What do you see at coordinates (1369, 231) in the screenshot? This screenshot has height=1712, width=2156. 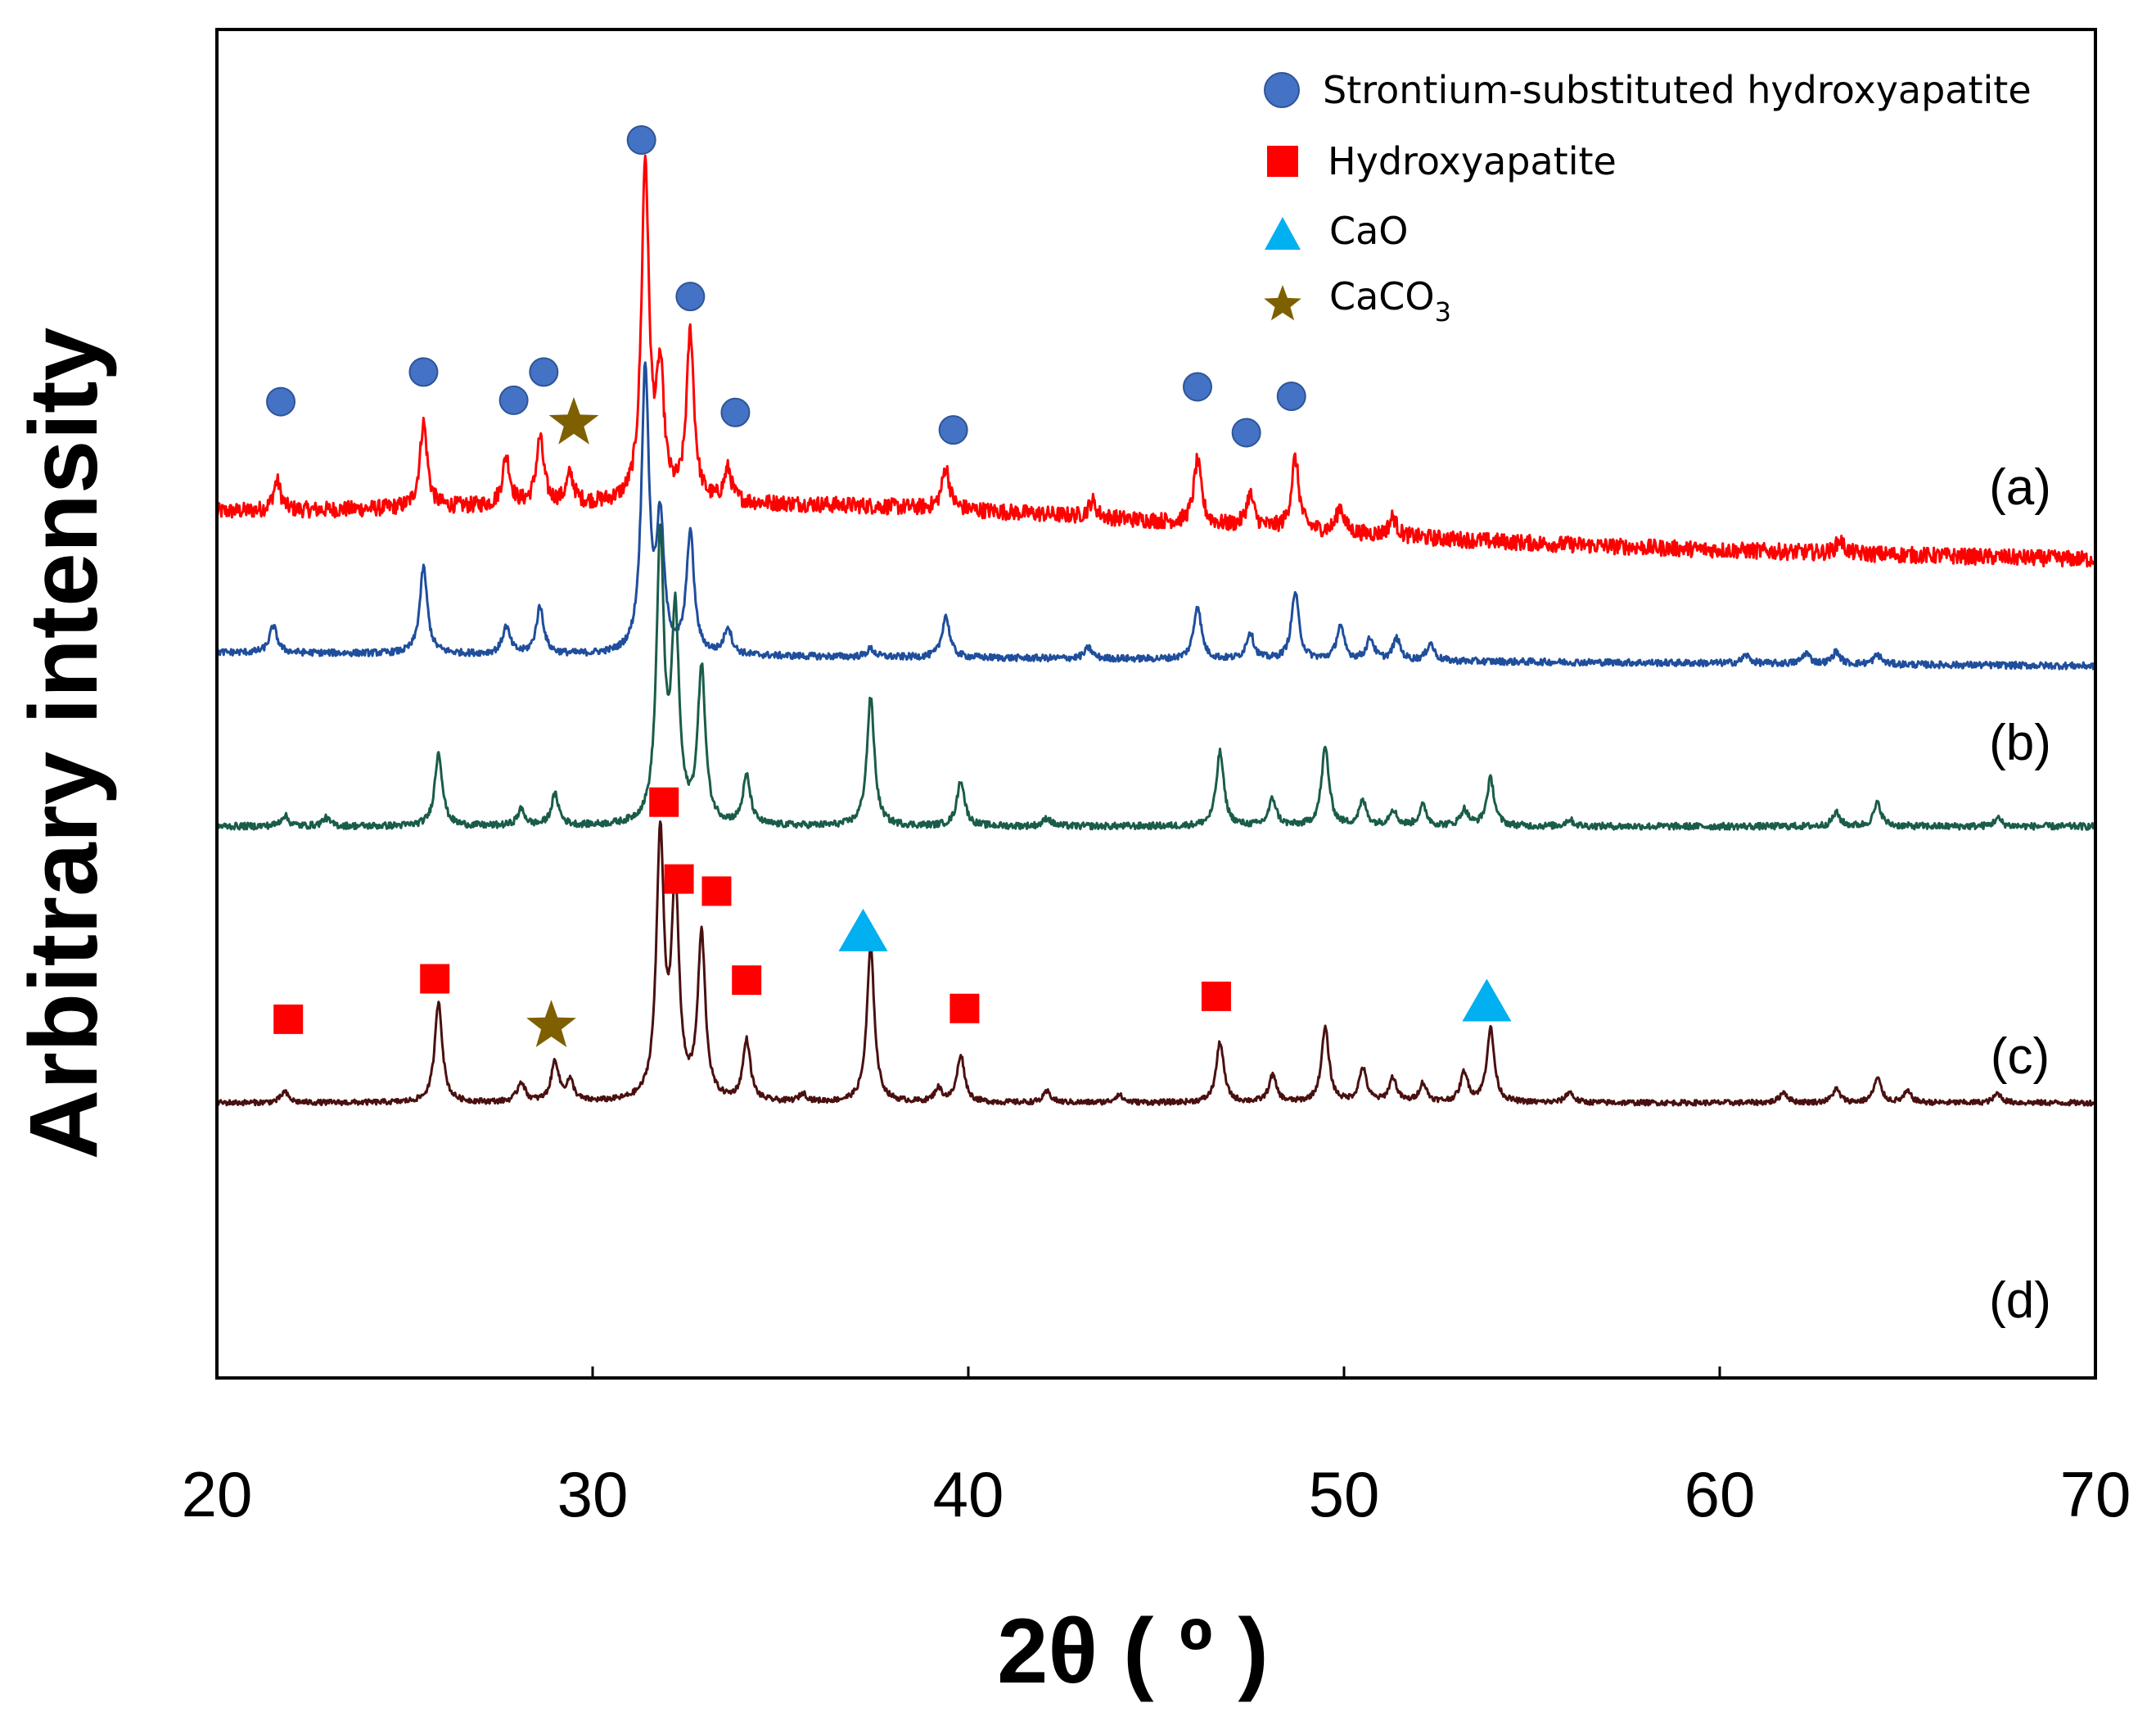 I see `legend-label-cao: CaO` at bounding box center [1369, 231].